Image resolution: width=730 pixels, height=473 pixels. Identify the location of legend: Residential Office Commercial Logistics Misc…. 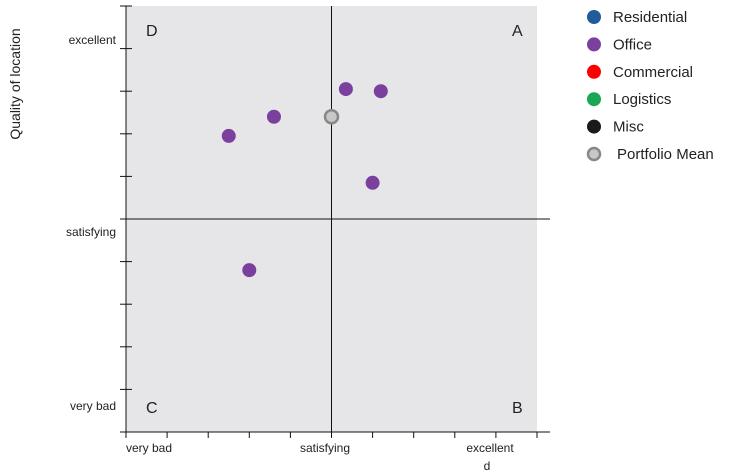
(650, 86).